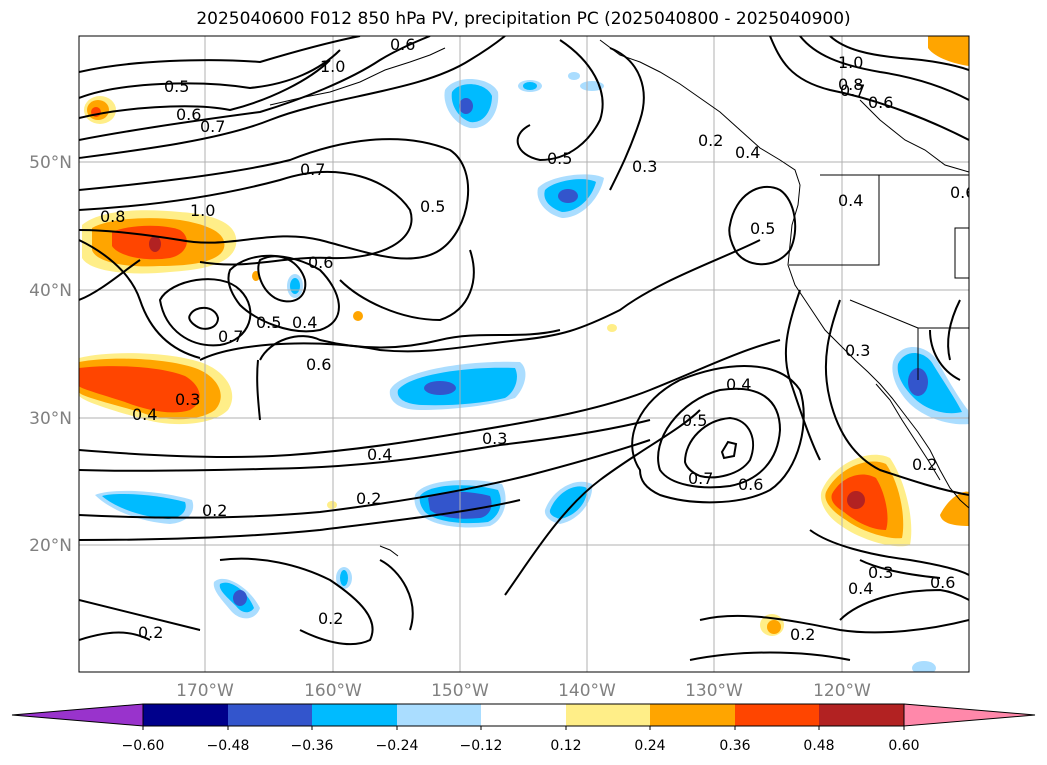  What do you see at coordinates (143, 746) in the screenshot?
I see `colorbar-tick-label: −0.60` at bounding box center [143, 746].